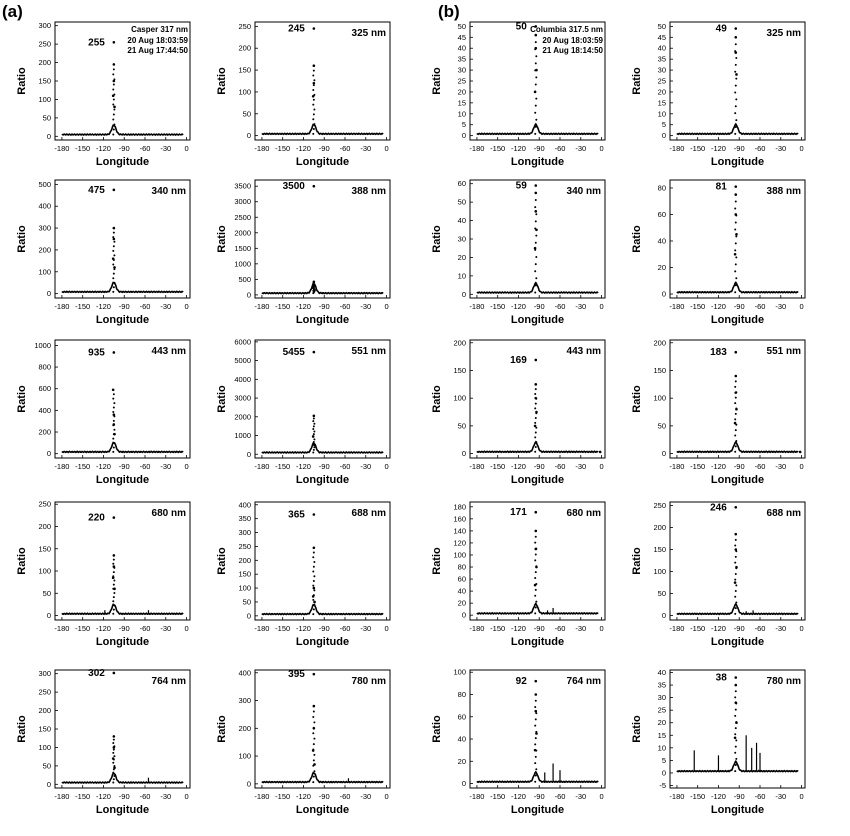 The image size is (850, 836). What do you see at coordinates (244, 504) in the screenshot?
I see `y-tick-label: 400` at bounding box center [244, 504].